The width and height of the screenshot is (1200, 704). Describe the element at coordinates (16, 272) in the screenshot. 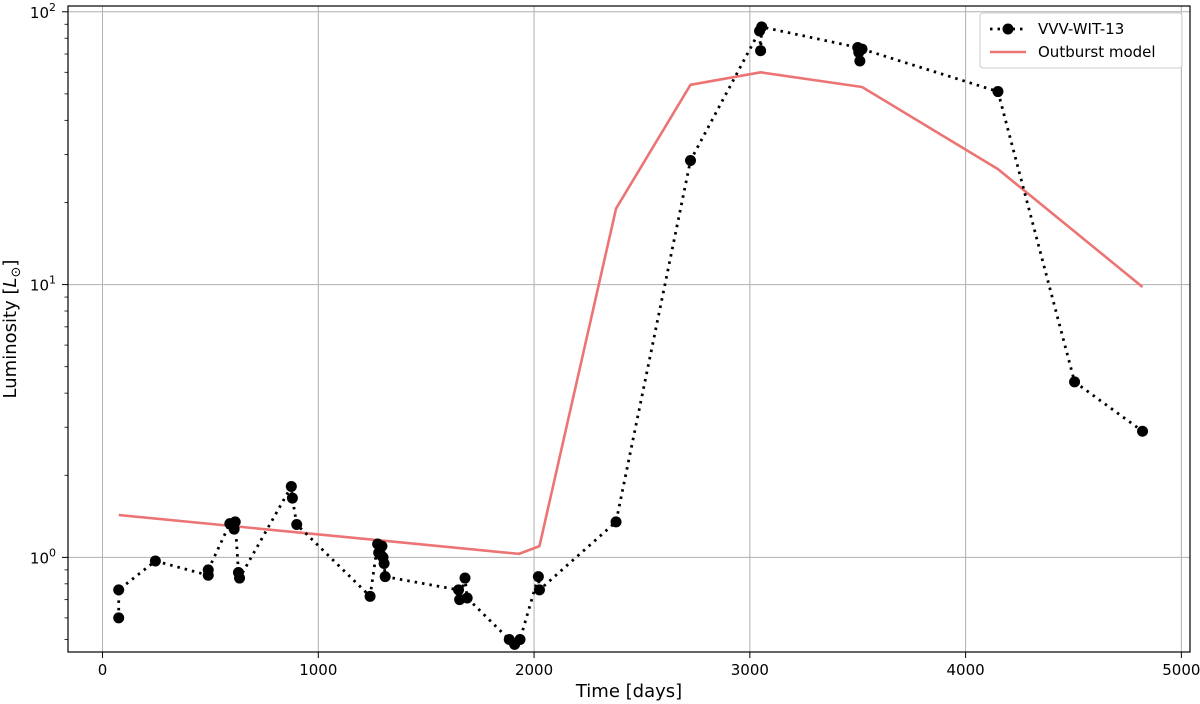

I see `y-axis-label-sub: ⊙` at that location.